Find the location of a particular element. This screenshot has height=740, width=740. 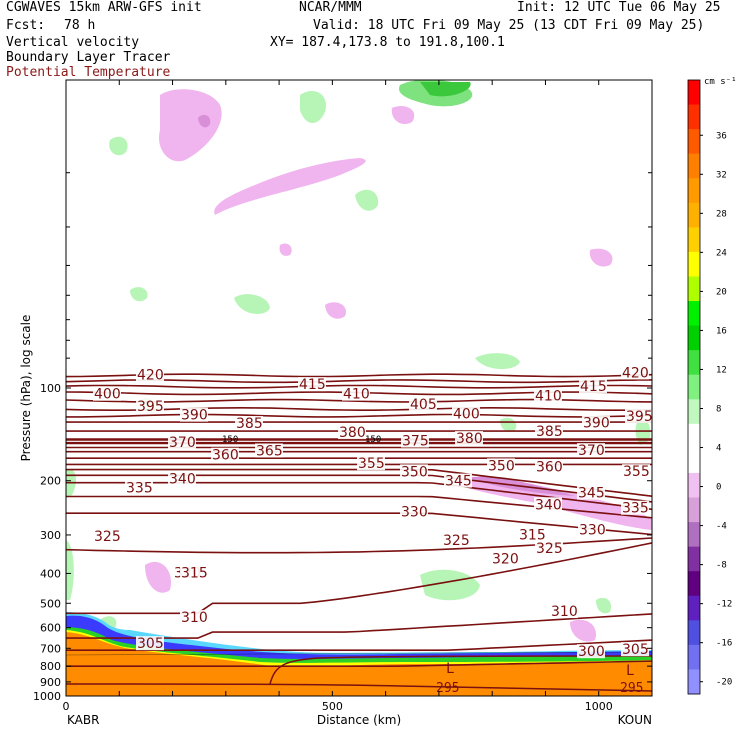

theta-label-385-0: 385 is located at coordinates (249, 424).